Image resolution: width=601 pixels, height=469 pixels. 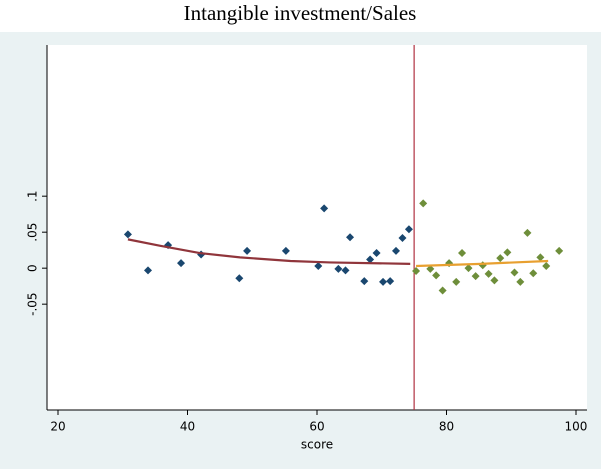 I want to click on x-axis-label: score, so click(x=317, y=445).